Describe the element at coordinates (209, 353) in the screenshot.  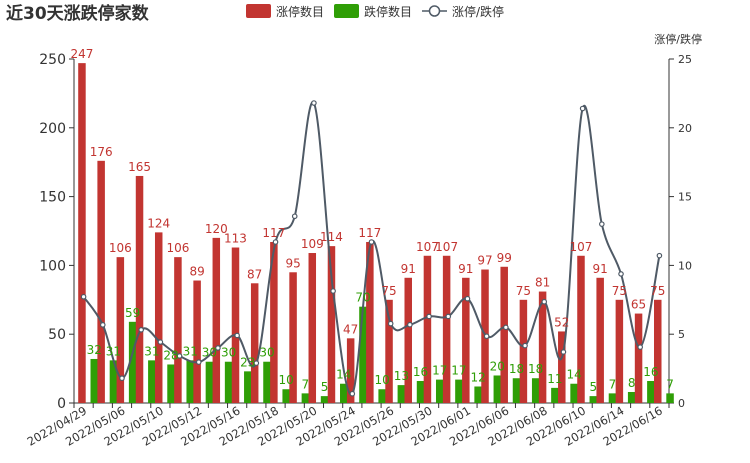
I see `data-label-dieting: 30` at that location.